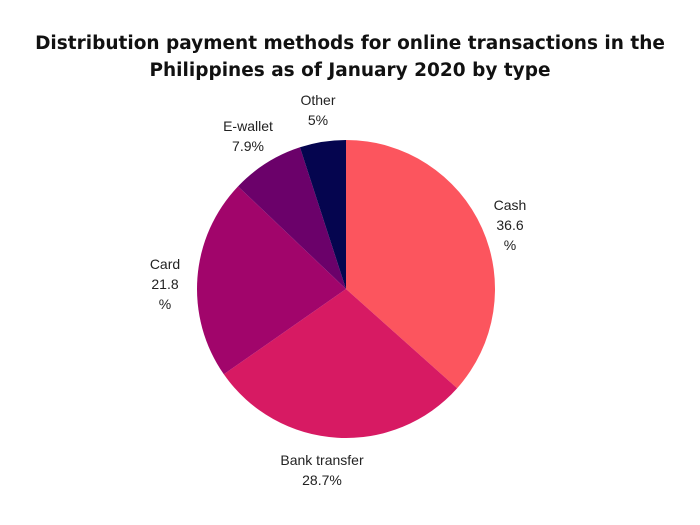  I want to click on pie-slice-other, so click(322, 214).